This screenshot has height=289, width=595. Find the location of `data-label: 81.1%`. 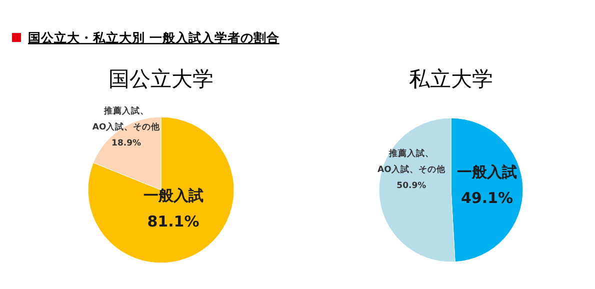

data-label: 81.1% is located at coordinates (173, 221).